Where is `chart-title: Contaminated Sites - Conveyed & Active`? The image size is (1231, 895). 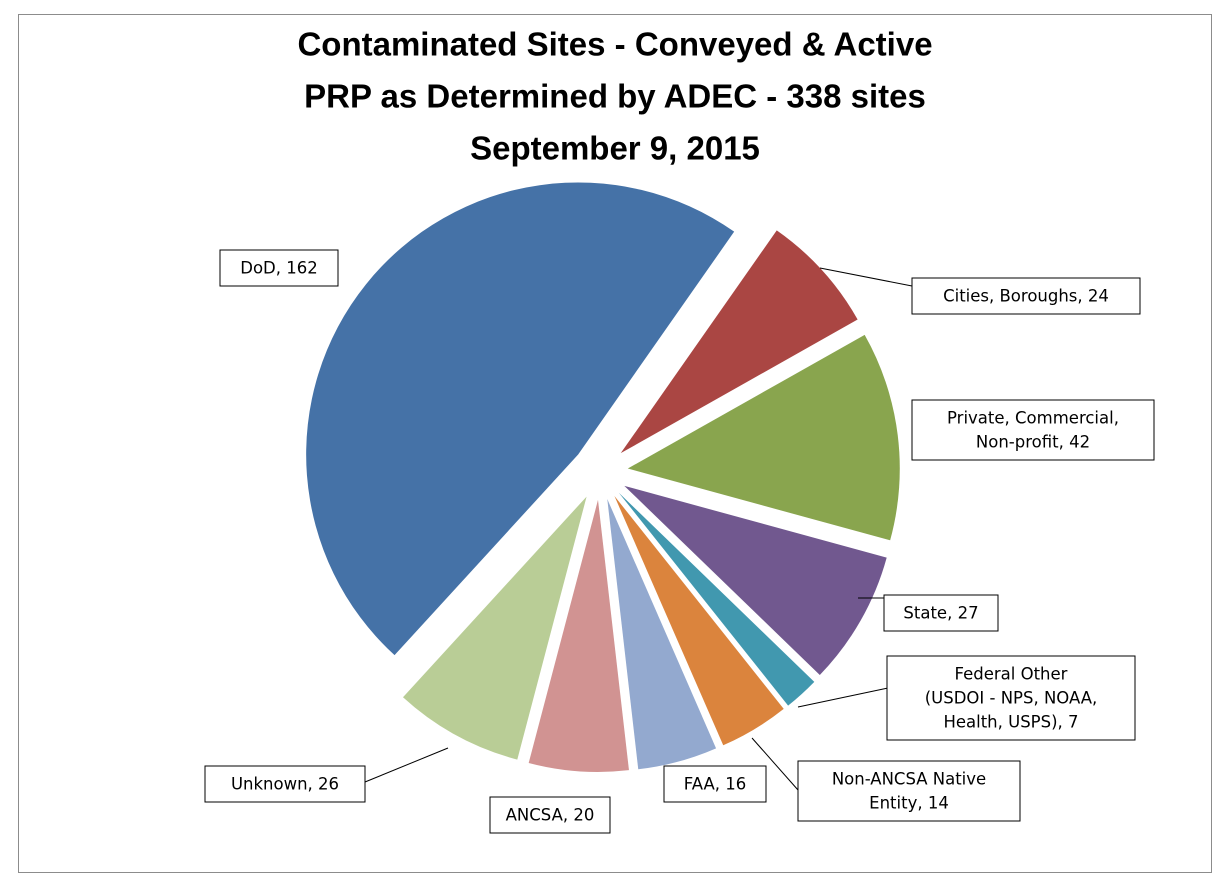 chart-title: Contaminated Sites - Conveyed & Active is located at coordinates (614, 44).